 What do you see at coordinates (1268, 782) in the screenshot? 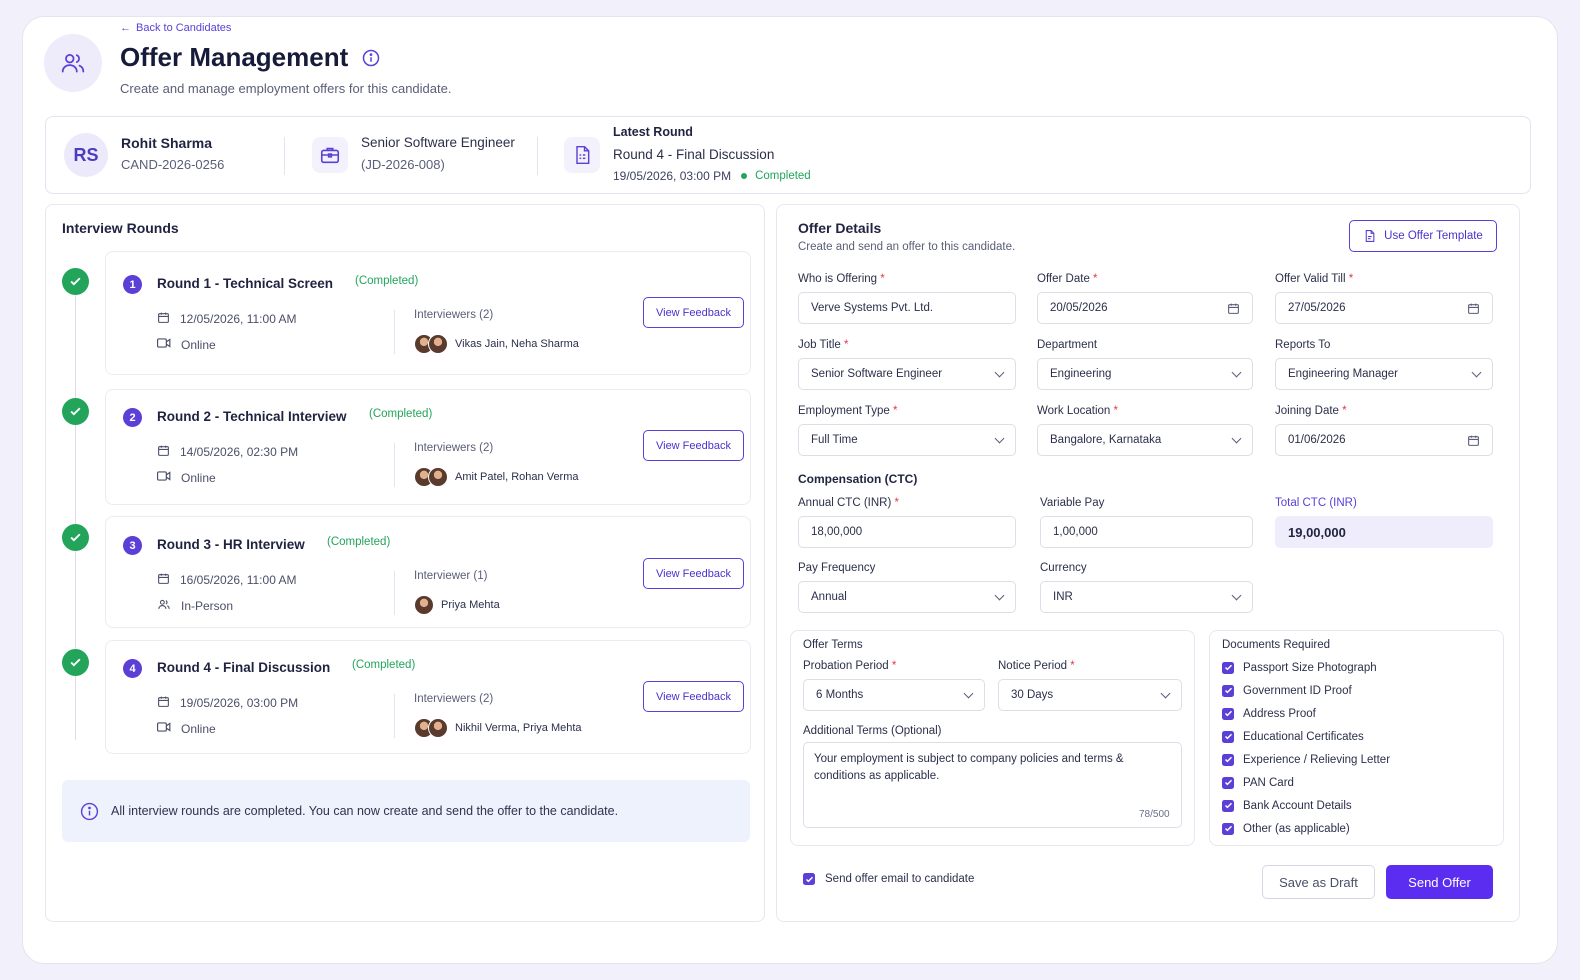
I see `document-label: PAN Card` at bounding box center [1268, 782].